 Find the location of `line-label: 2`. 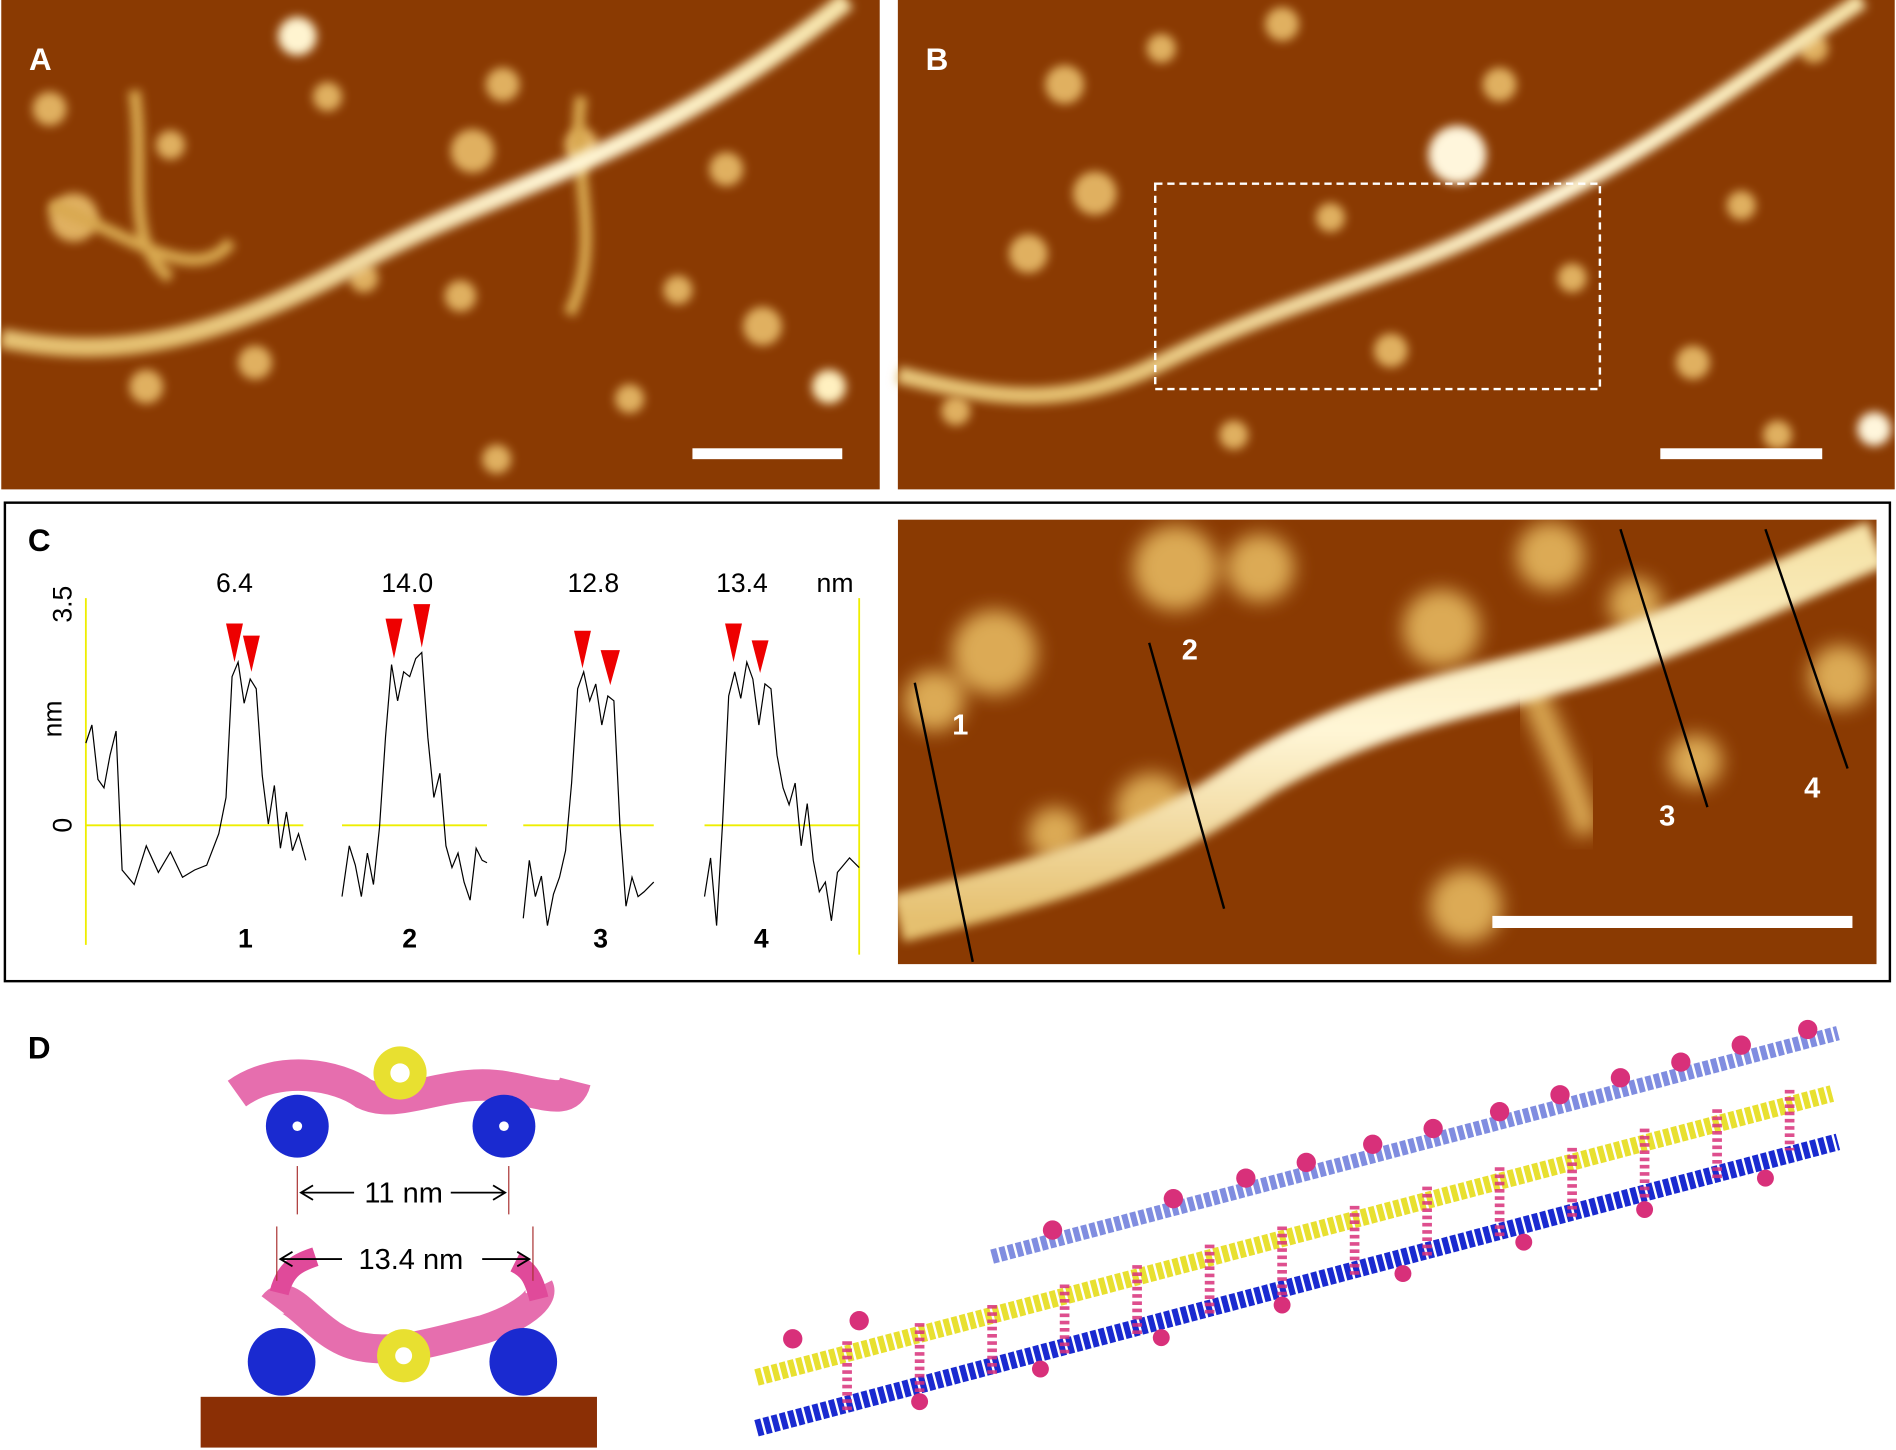

line-label: 2 is located at coordinates (1190, 651).